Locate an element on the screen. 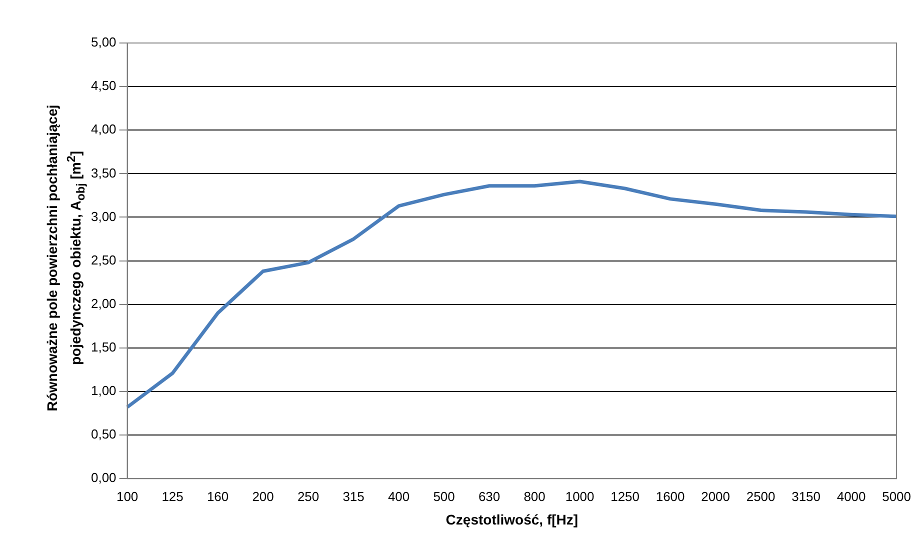  x-tick-label: 125 is located at coordinates (173, 496).